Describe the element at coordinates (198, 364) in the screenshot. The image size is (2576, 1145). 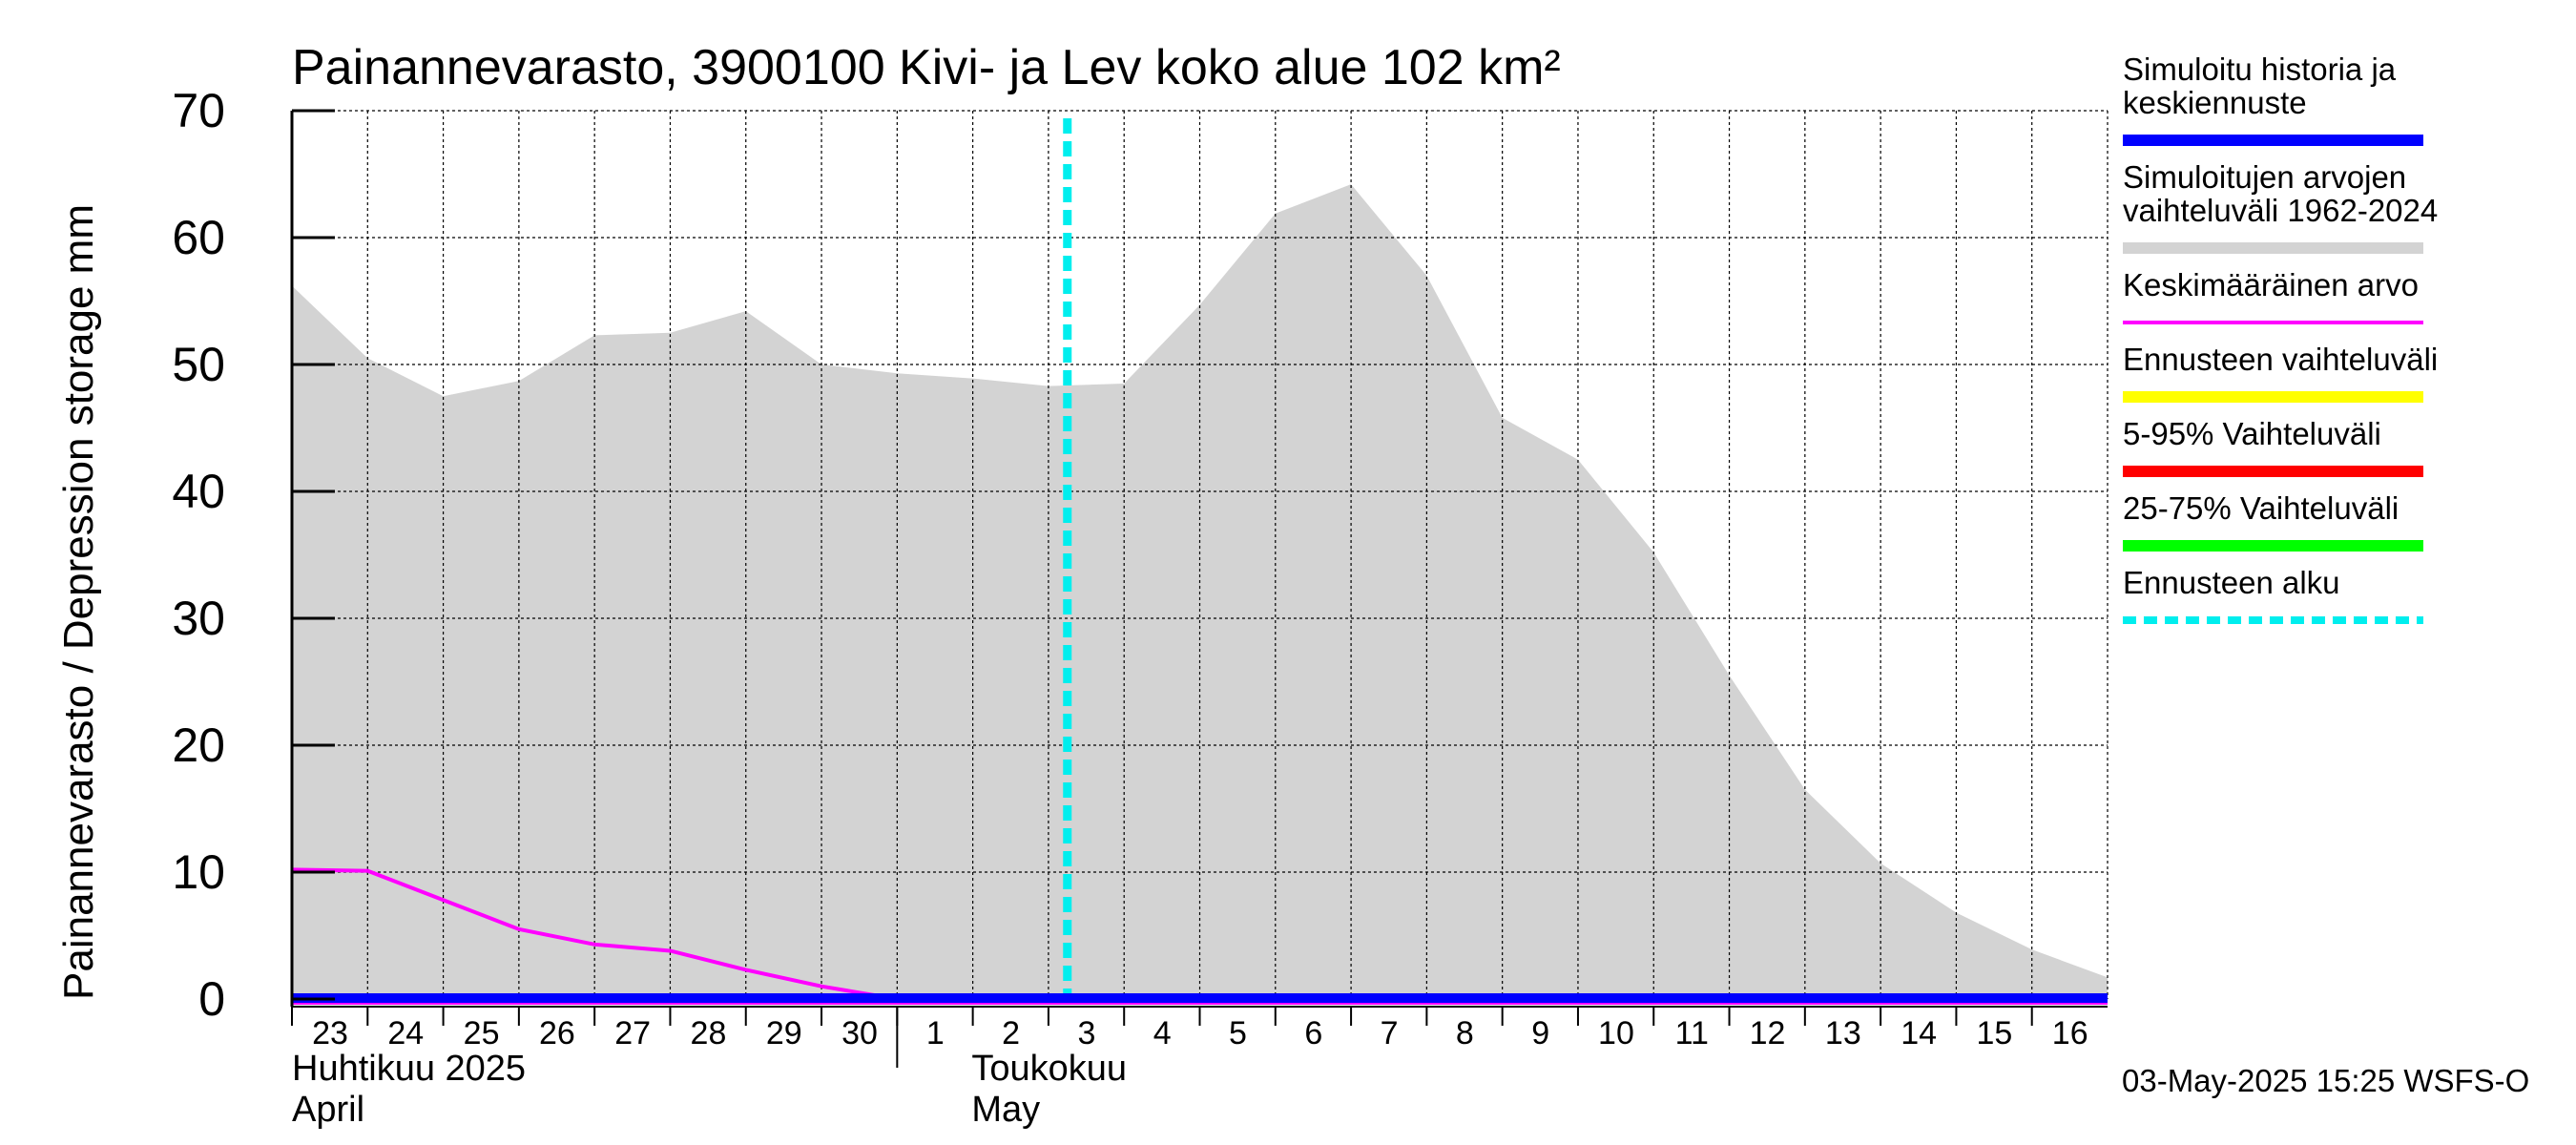
I see `y-tick-label: 50` at that location.